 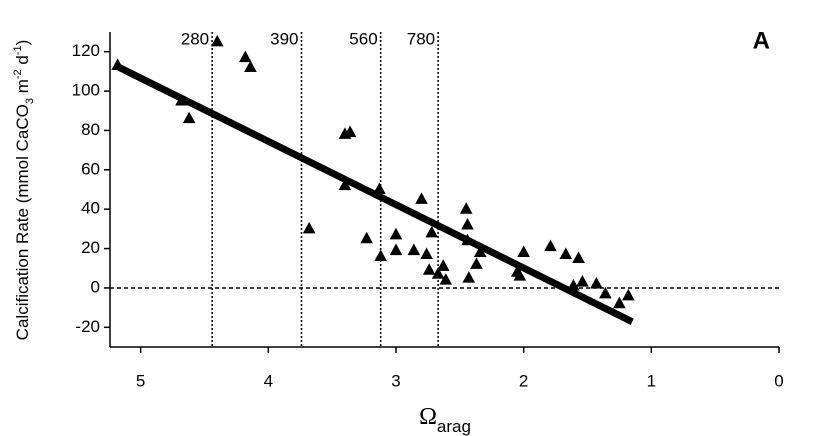 What do you see at coordinates (428, 417) in the screenshot?
I see `x-label-part: Ω` at bounding box center [428, 417].